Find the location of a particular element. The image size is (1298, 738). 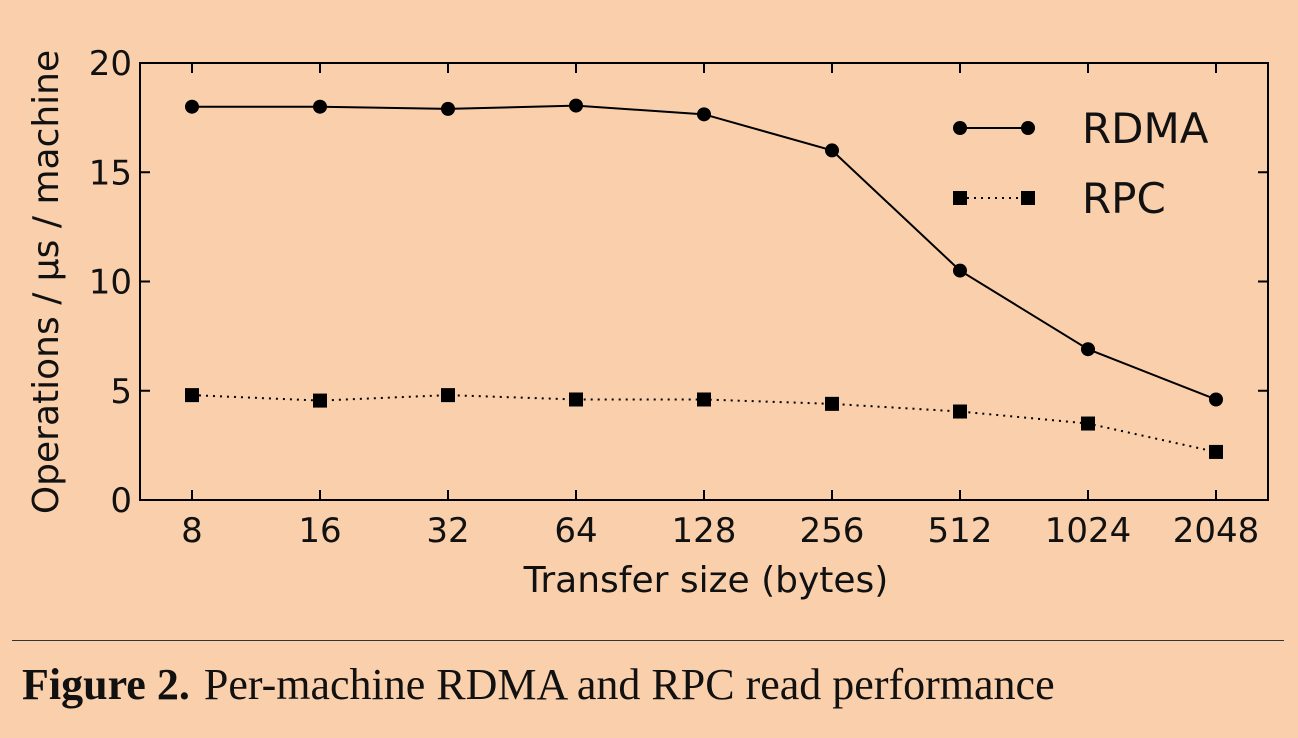

x-tick-label: 128 is located at coordinates (704, 531).